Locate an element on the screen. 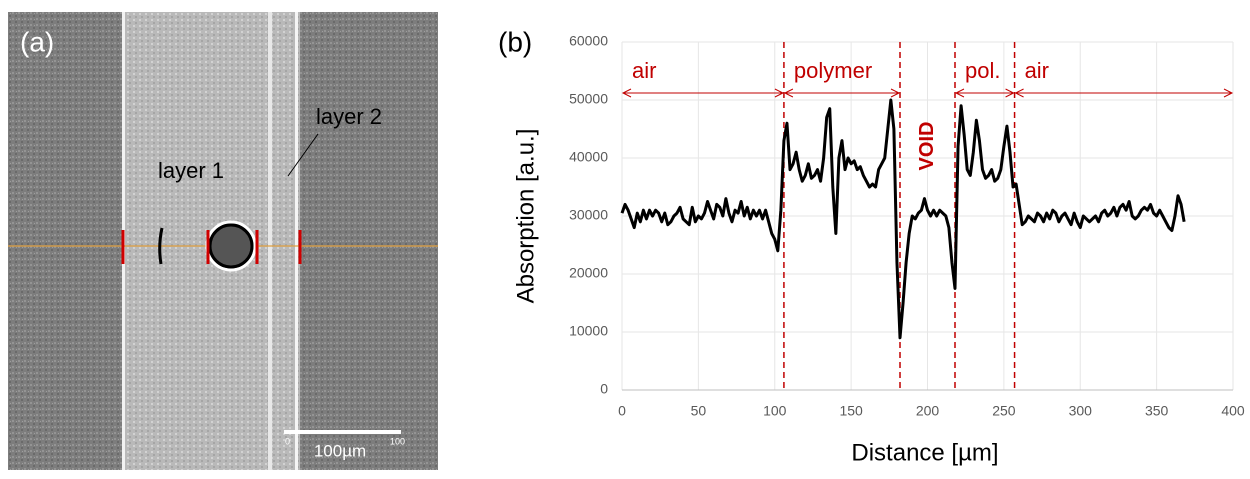 The height and width of the screenshot is (479, 1250). boundary-marks is located at coordinates (211, 247).